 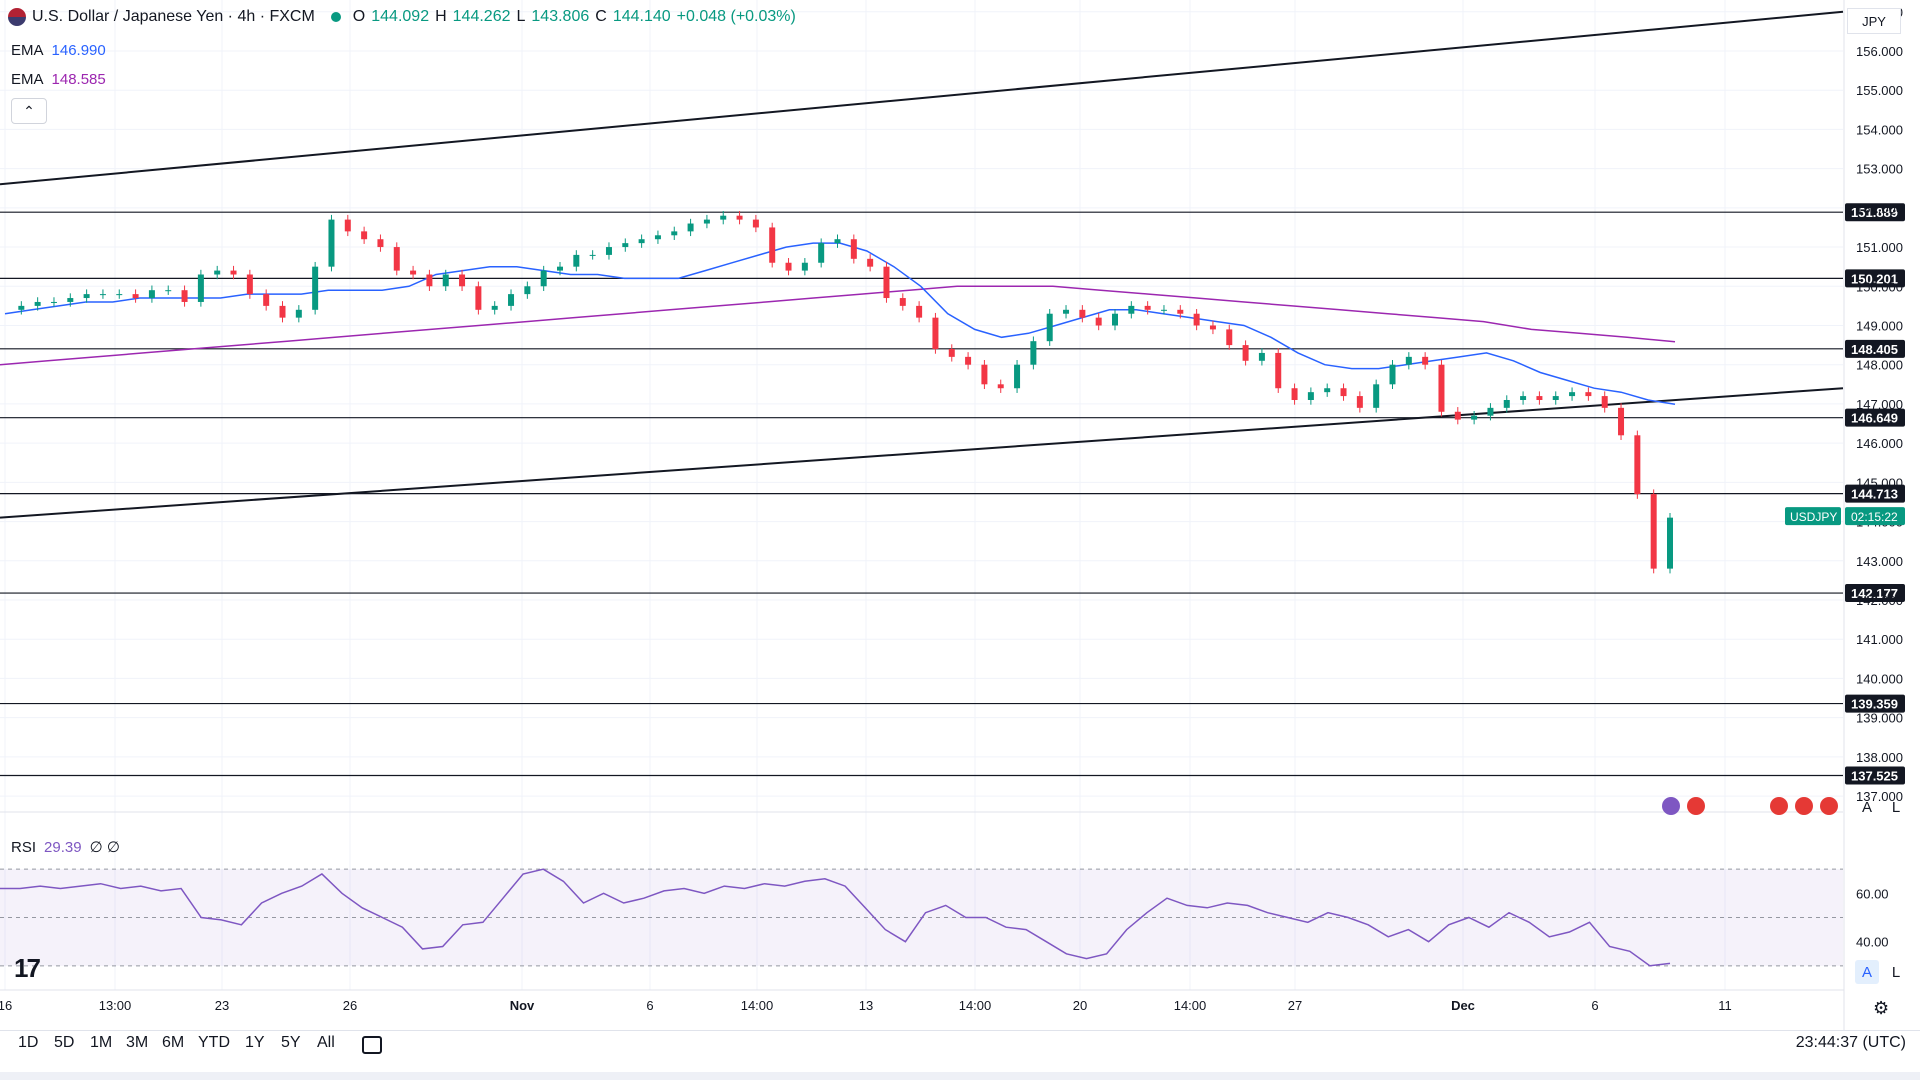 What do you see at coordinates (113, 847) in the screenshot?
I see `rsi-extra-2: ∅` at bounding box center [113, 847].